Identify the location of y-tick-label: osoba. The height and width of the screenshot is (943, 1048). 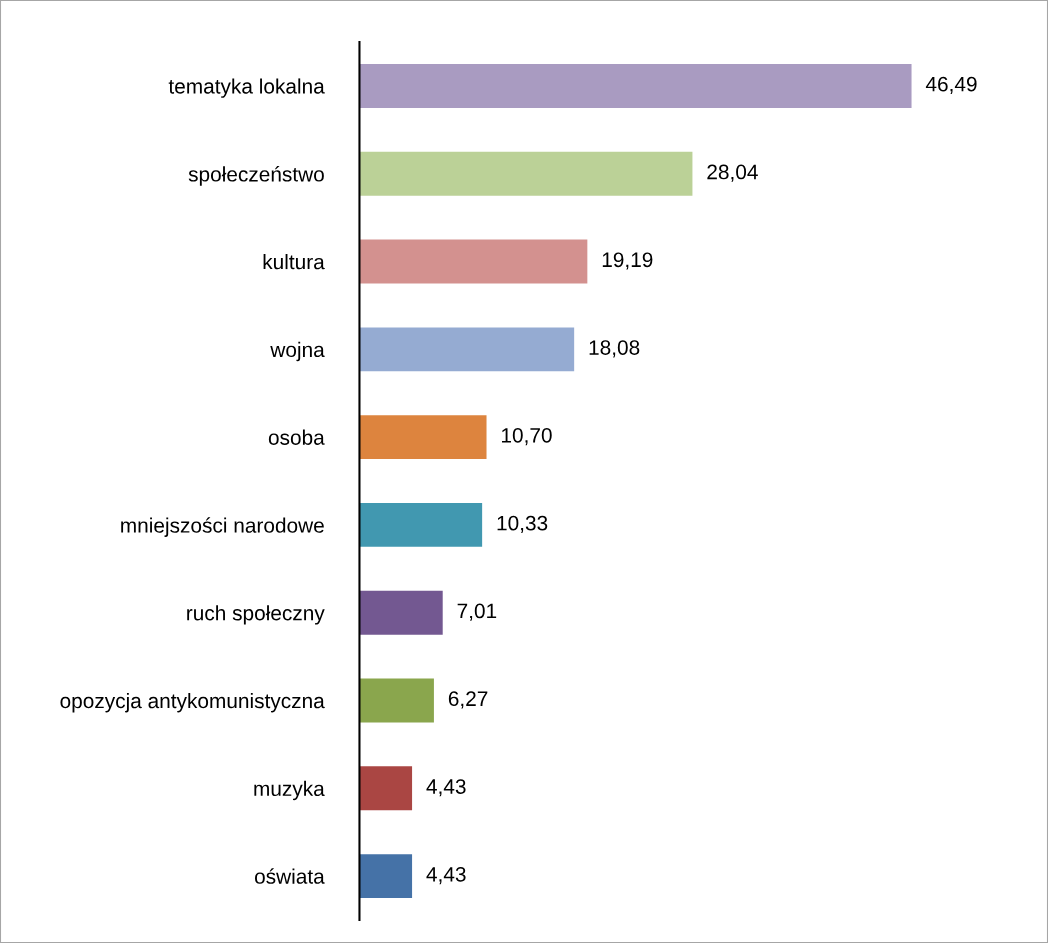
(296, 437).